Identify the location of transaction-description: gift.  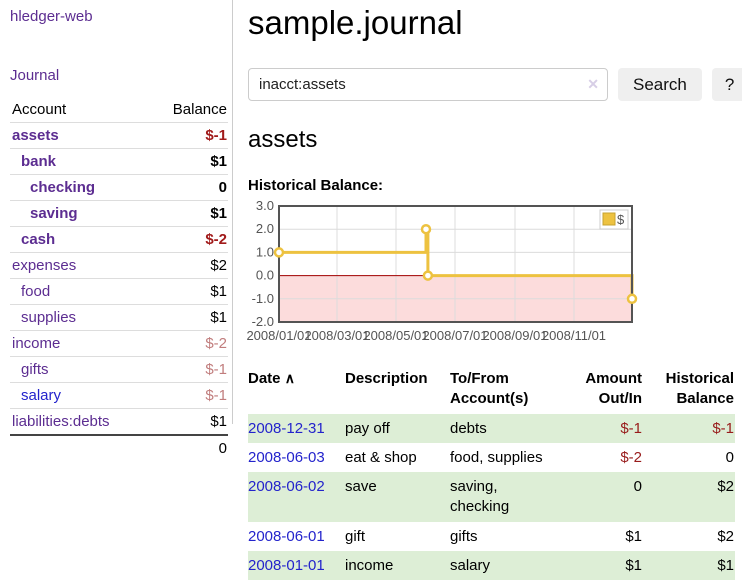
(355, 536).